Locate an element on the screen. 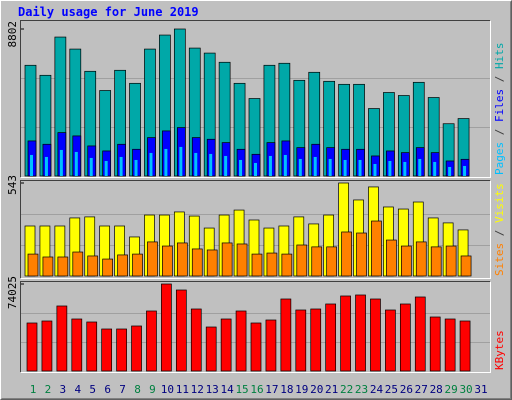 Image resolution: width=512 pixels, height=400 pixels. legend-entry: Sites is located at coordinates (499, 259).